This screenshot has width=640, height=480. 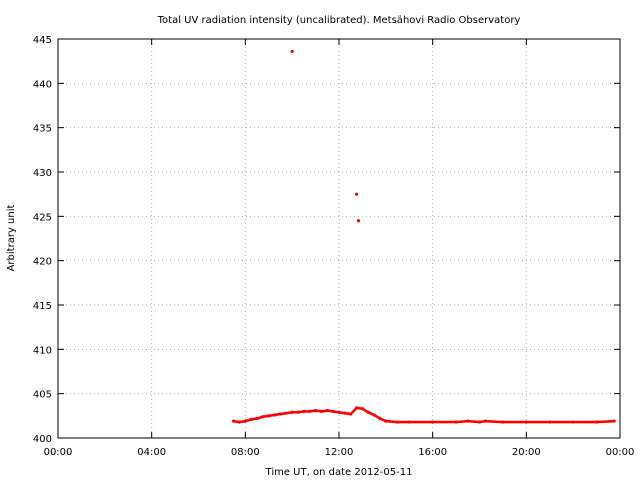 I want to click on y-tick-label: 410, so click(x=42, y=350).